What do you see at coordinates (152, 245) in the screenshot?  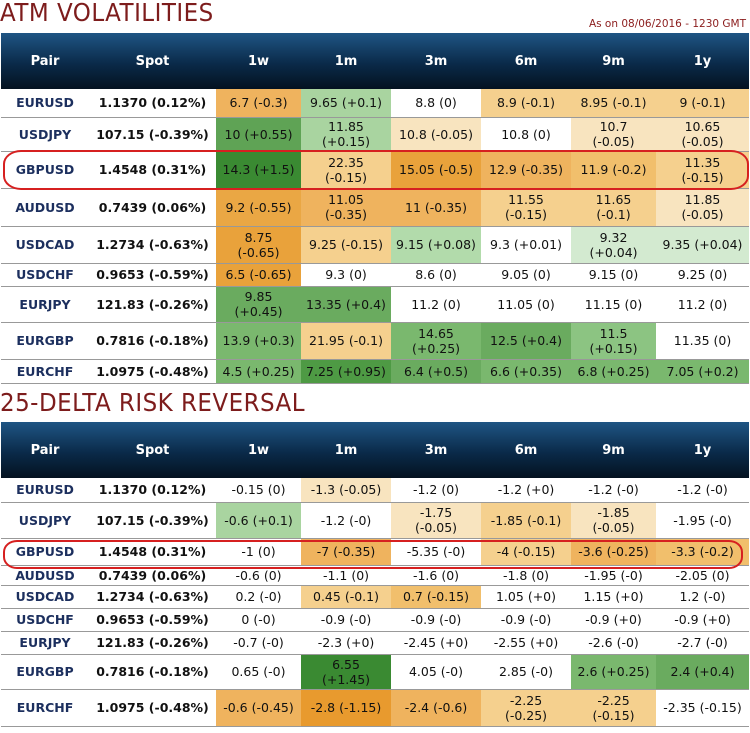 I see `spot-cell: 1.2734 (-0.63%)` at bounding box center [152, 245].